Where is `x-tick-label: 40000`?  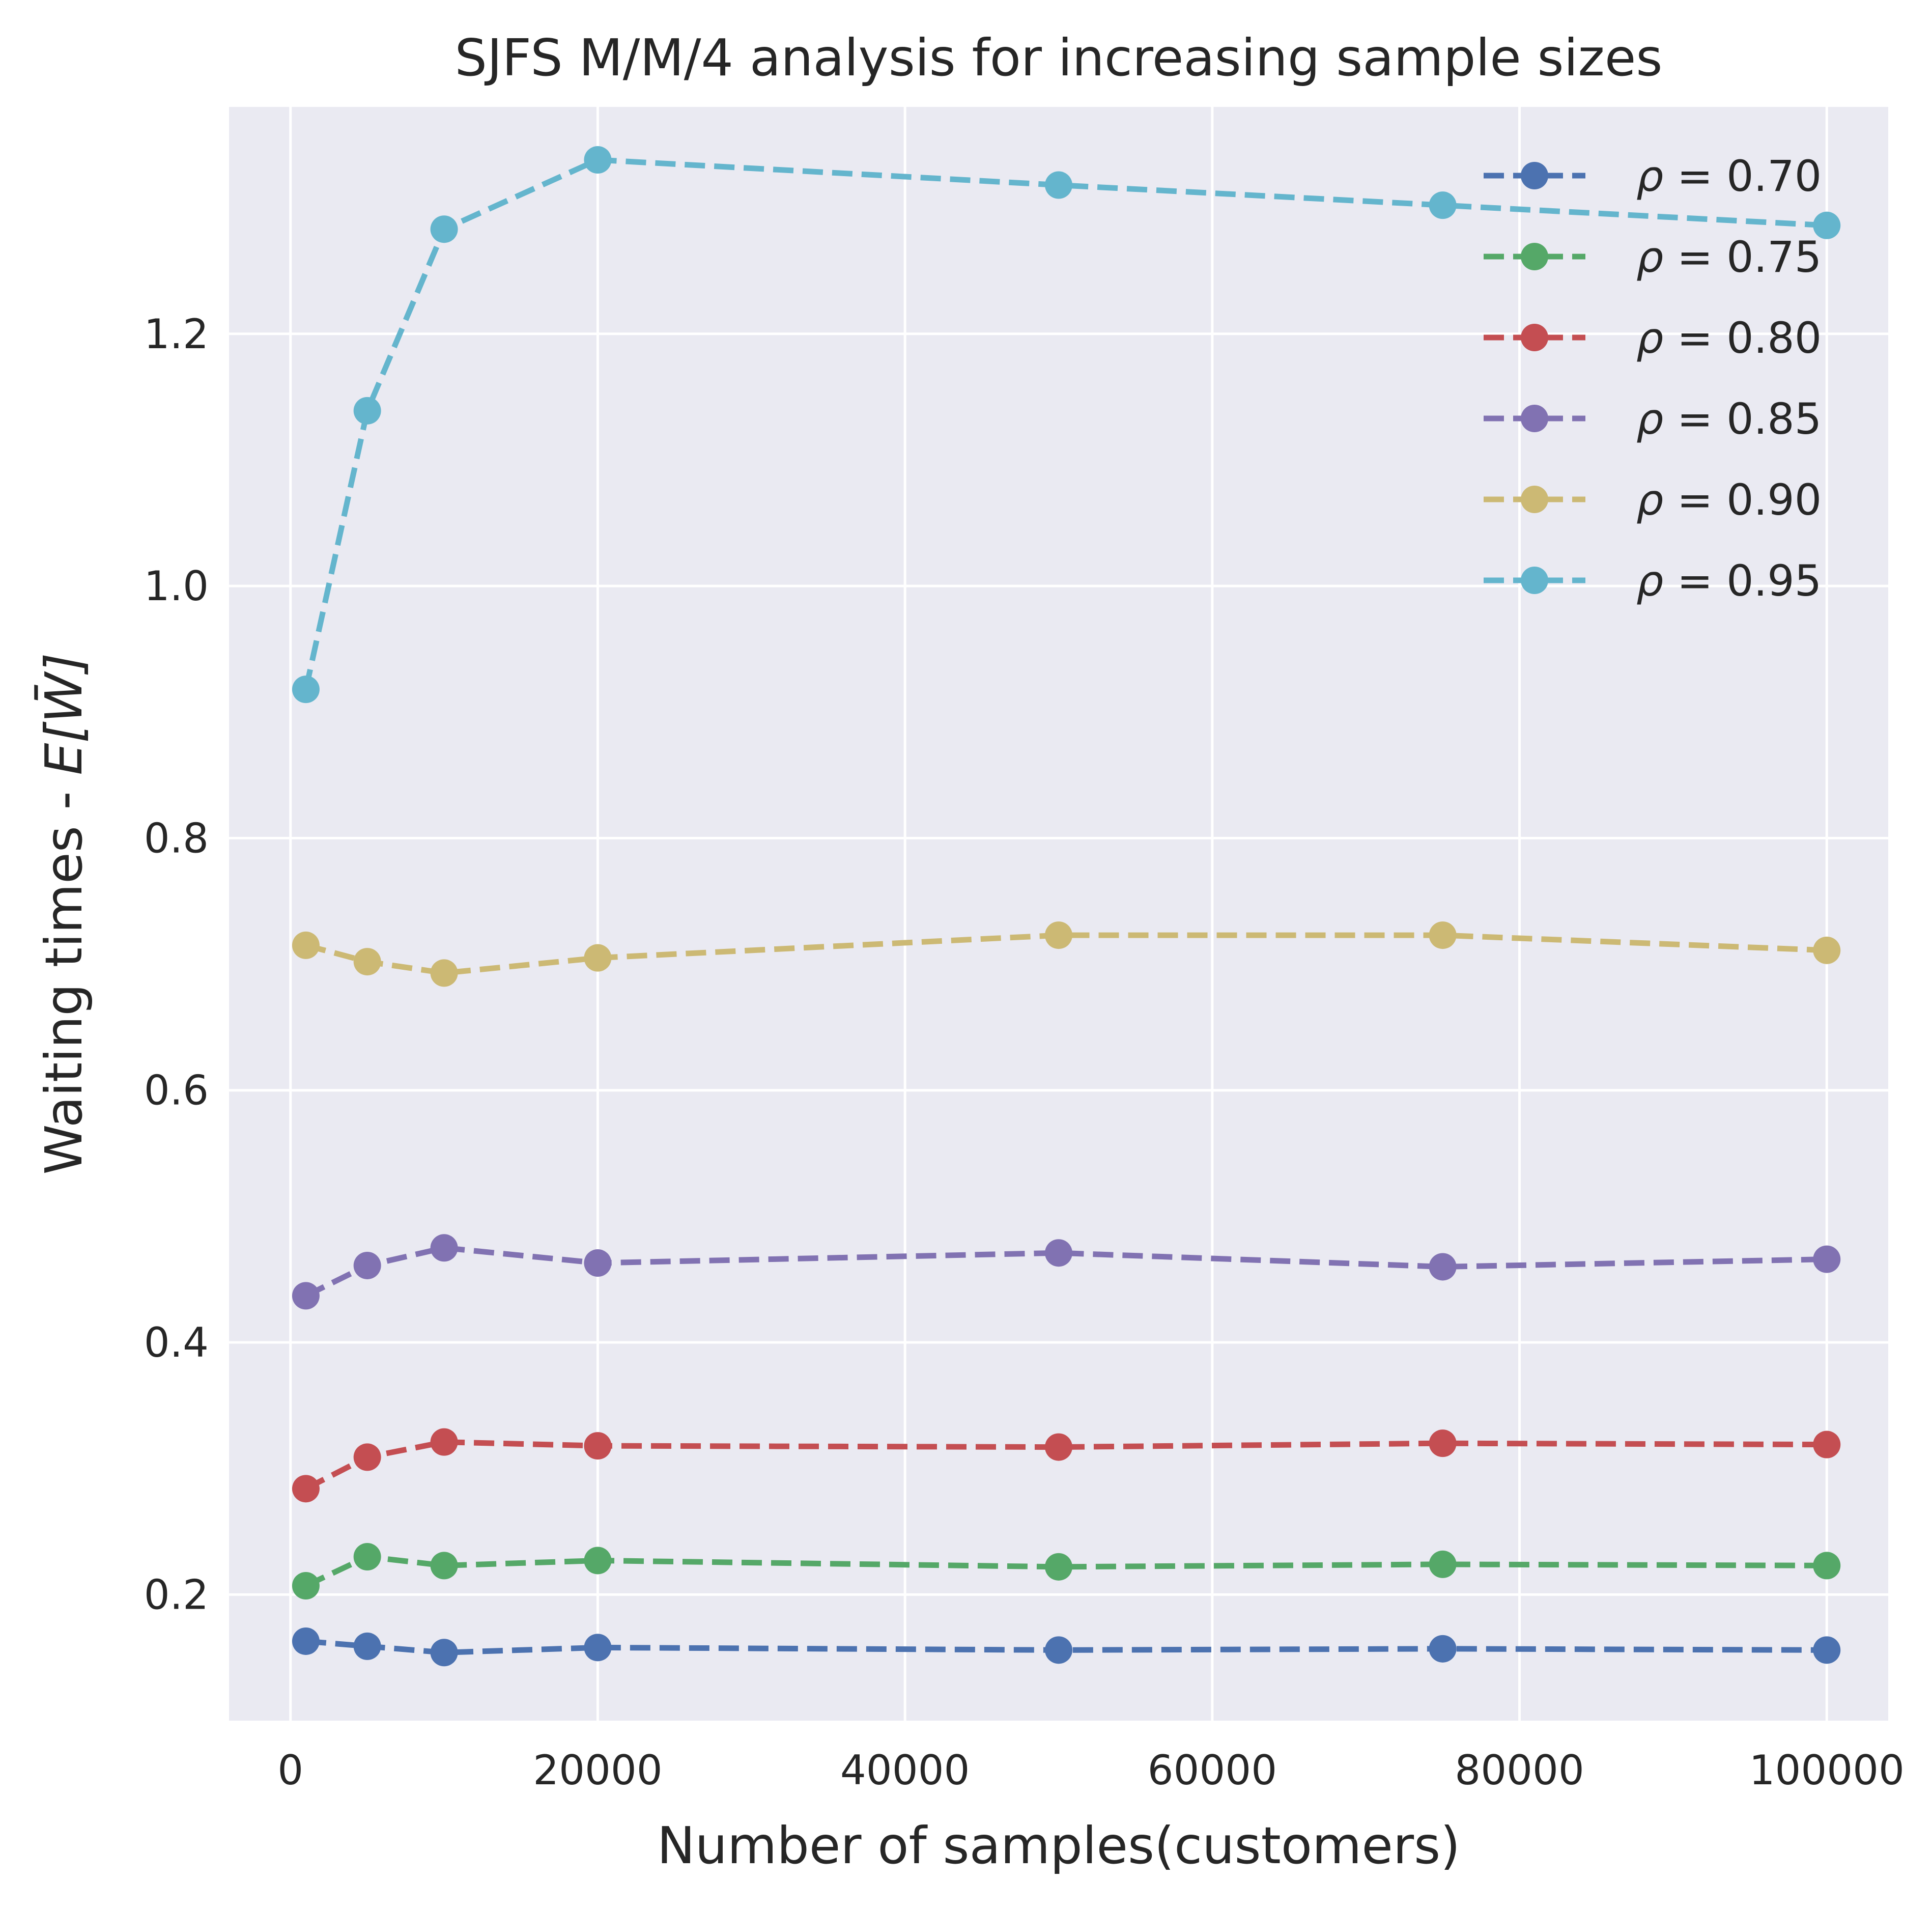
x-tick-label: 40000 is located at coordinates (905, 1770).